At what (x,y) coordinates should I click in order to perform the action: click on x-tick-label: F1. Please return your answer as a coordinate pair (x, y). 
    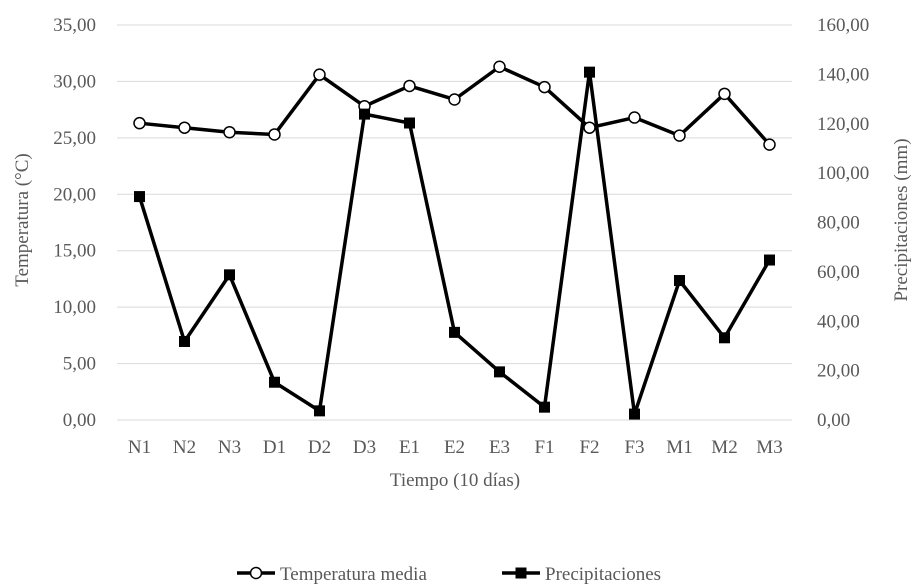
    Looking at the image, I should click on (544, 447).